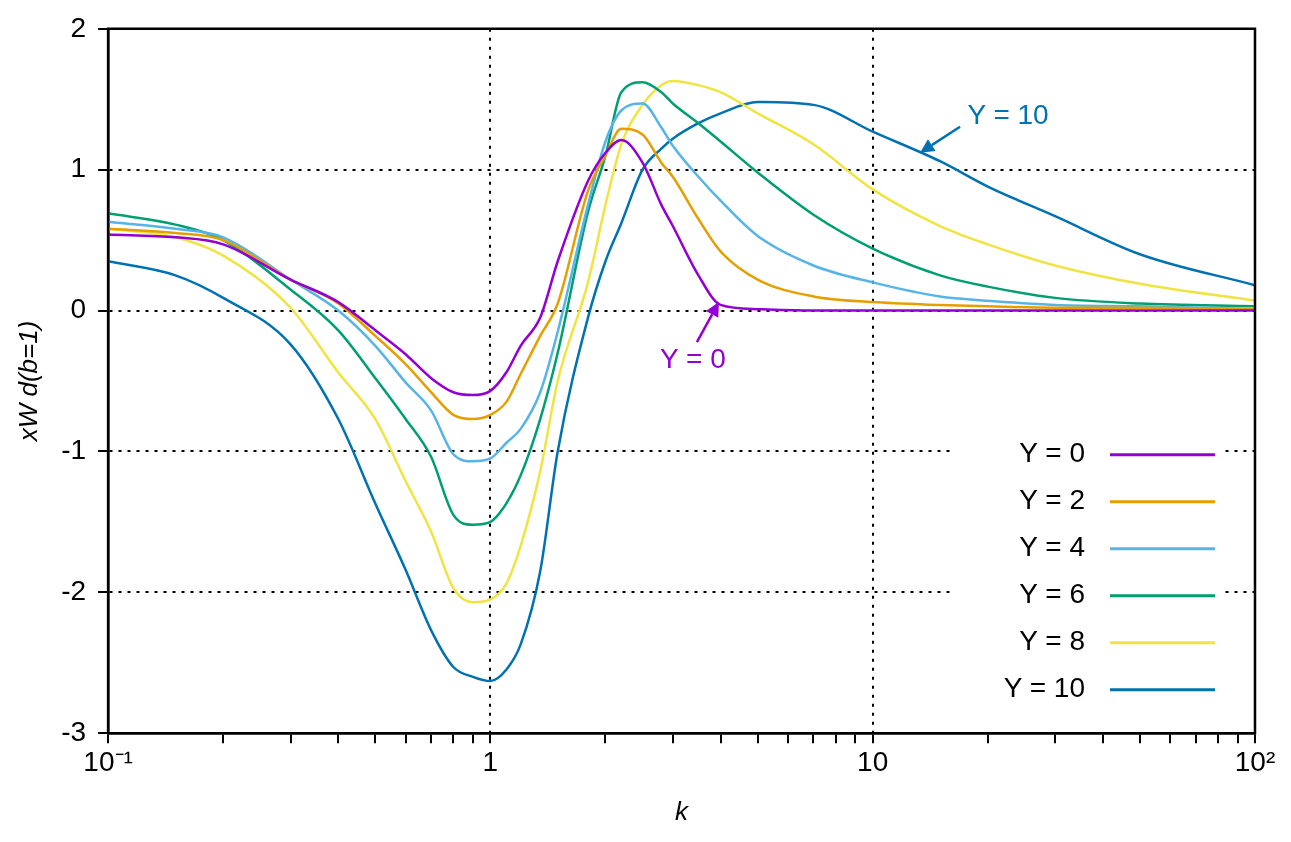 This screenshot has width=1291, height=842. Describe the element at coordinates (1052, 453) in the screenshot. I see `legend-label: Y = 0` at that location.